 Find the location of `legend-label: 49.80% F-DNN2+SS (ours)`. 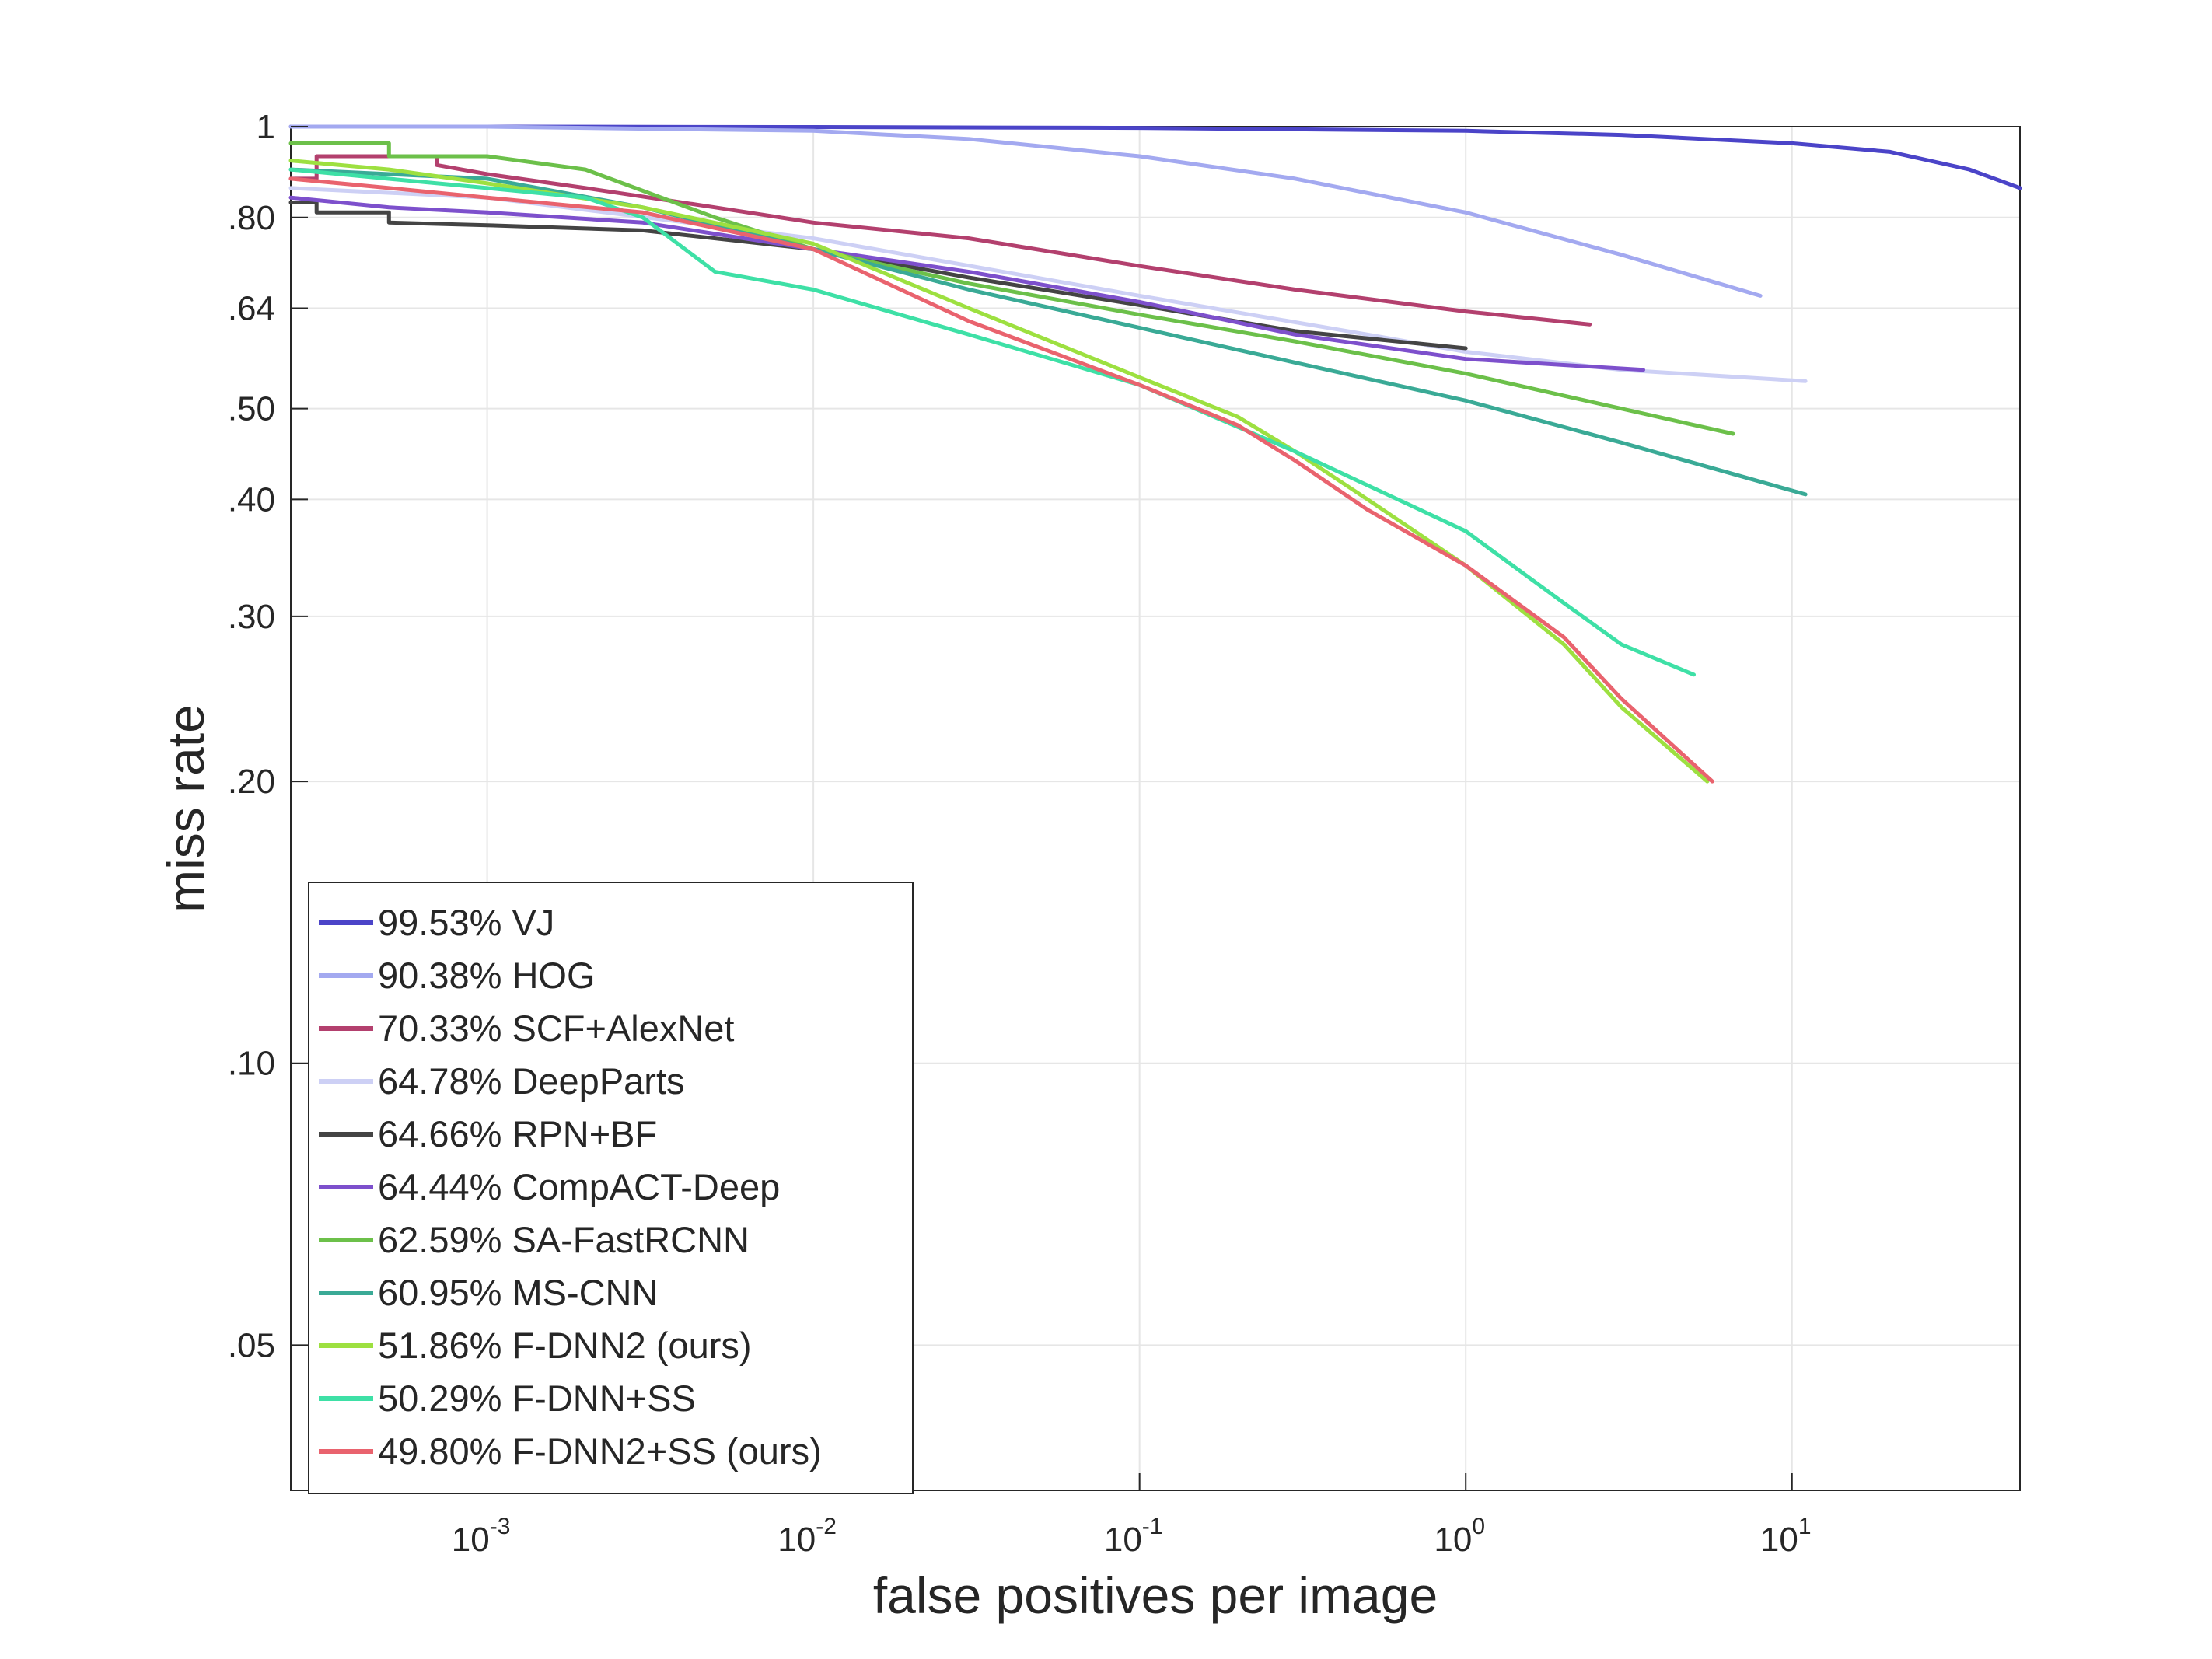

legend-label: 49.80% F-DNN2+SS (ours) is located at coordinates (600, 1451).